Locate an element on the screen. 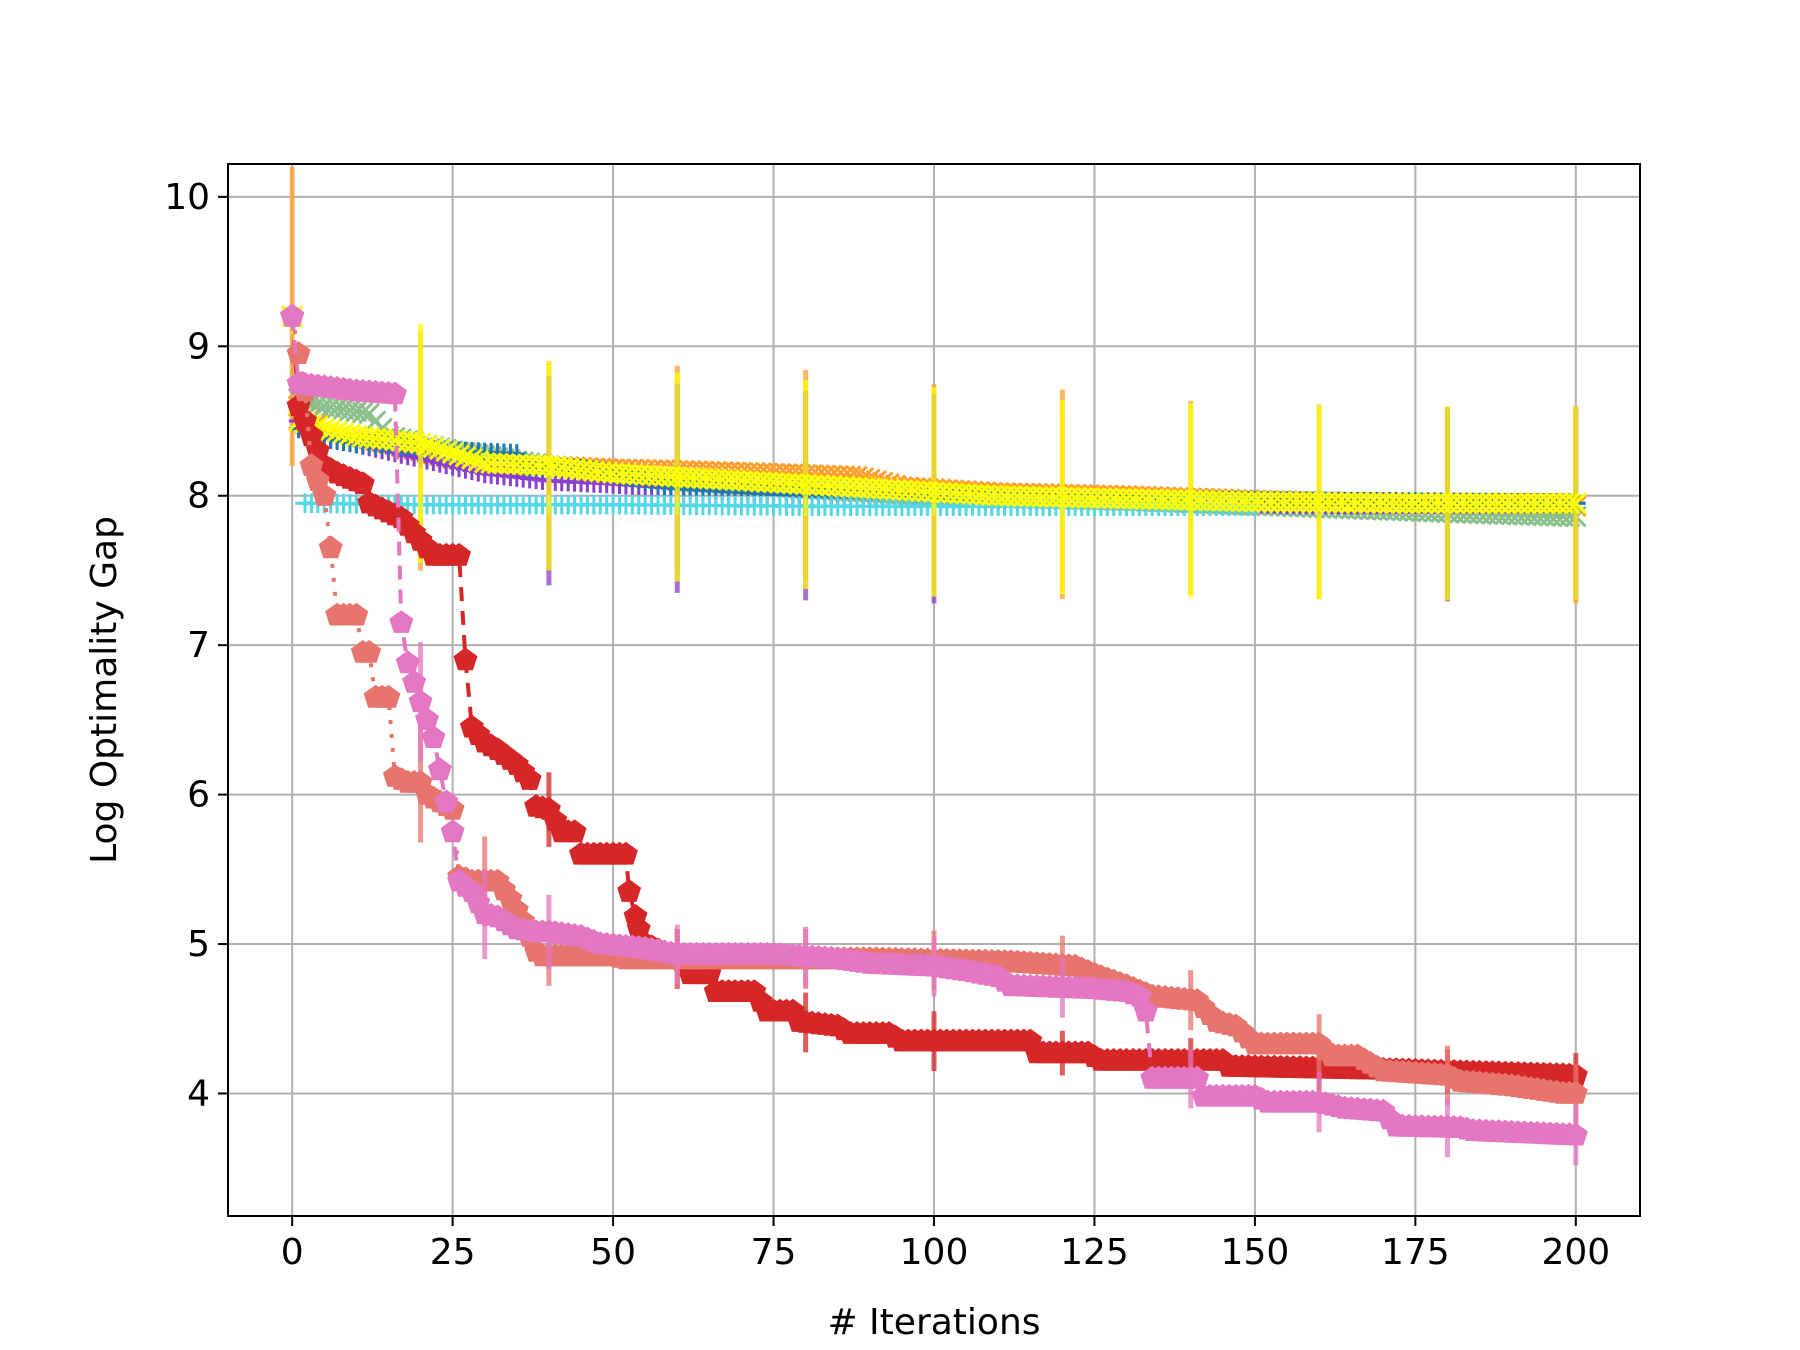  x-tick-label: 175 is located at coordinates (1415, 1252).